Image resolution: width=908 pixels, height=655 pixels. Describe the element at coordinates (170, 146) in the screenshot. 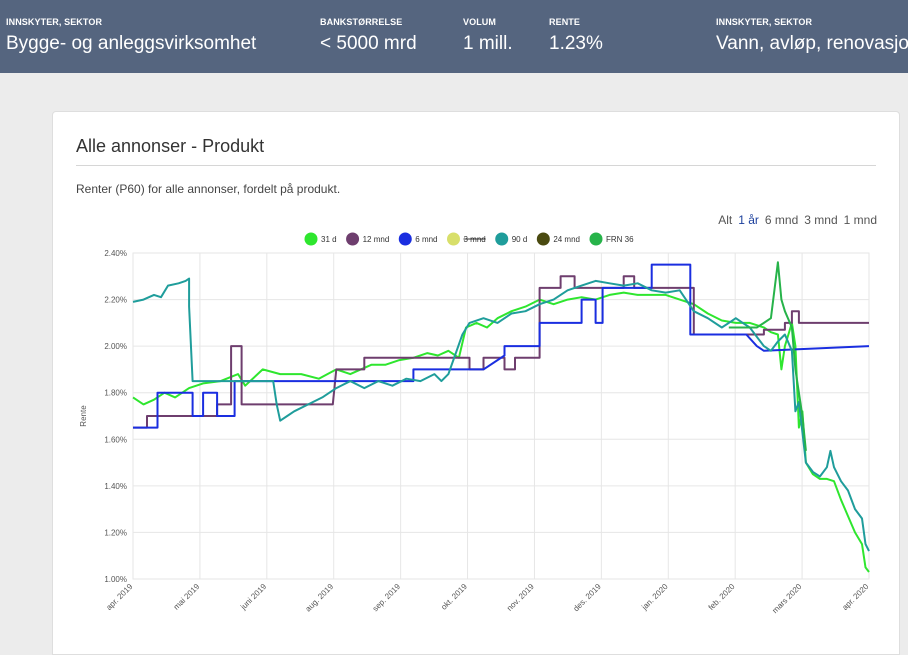

I see `card-title: Alle annonser - Produkt` at that location.